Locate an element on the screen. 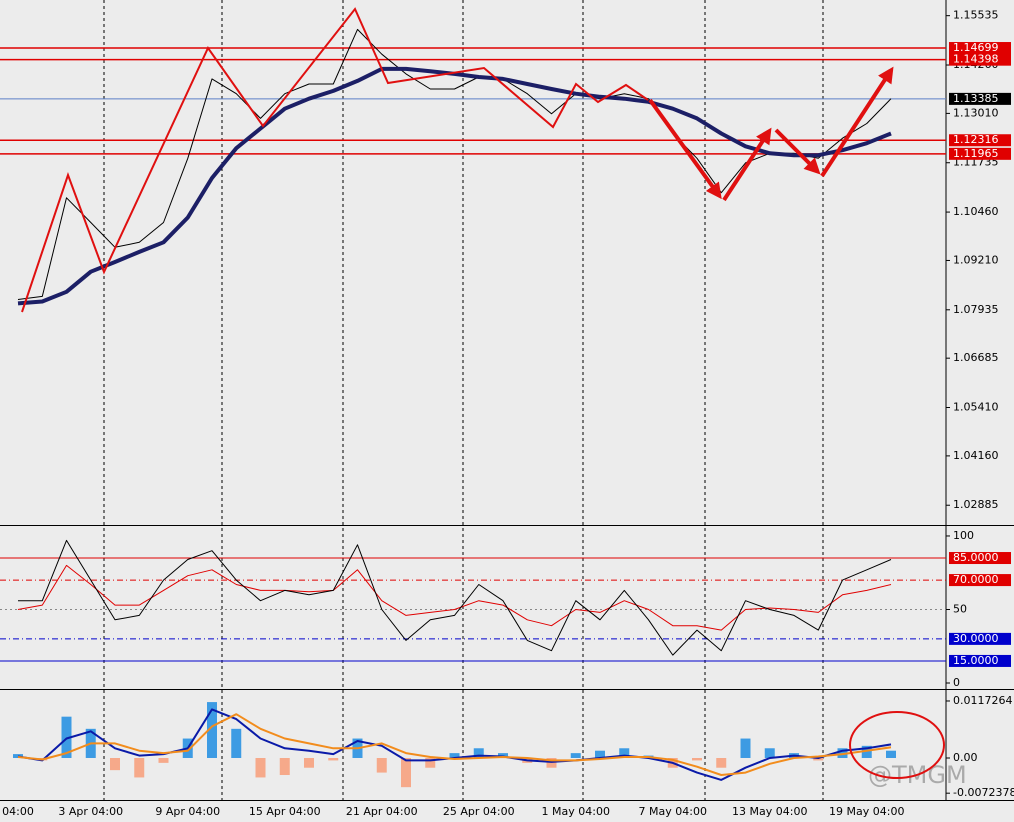  y-tick-label: 1.02885 is located at coordinates (976, 504).